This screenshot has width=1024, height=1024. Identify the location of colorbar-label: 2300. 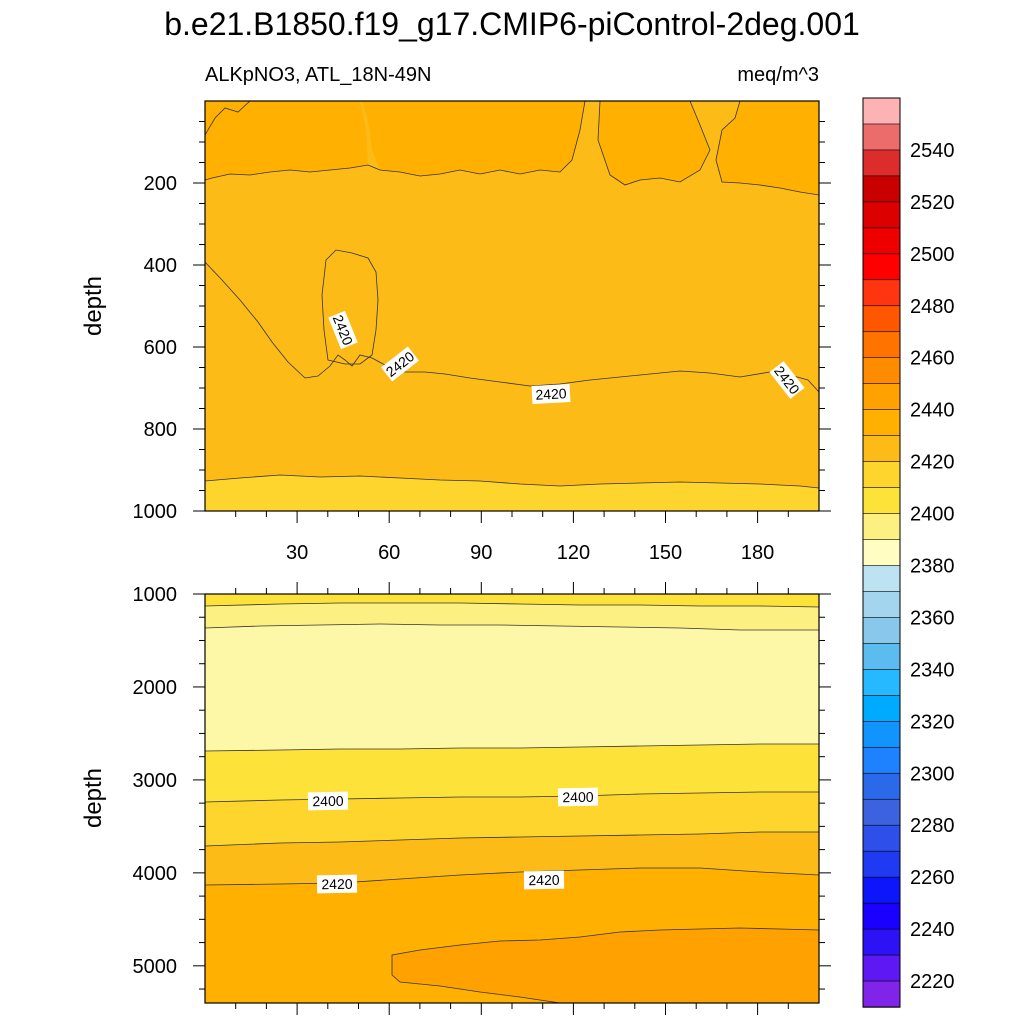
(932, 774).